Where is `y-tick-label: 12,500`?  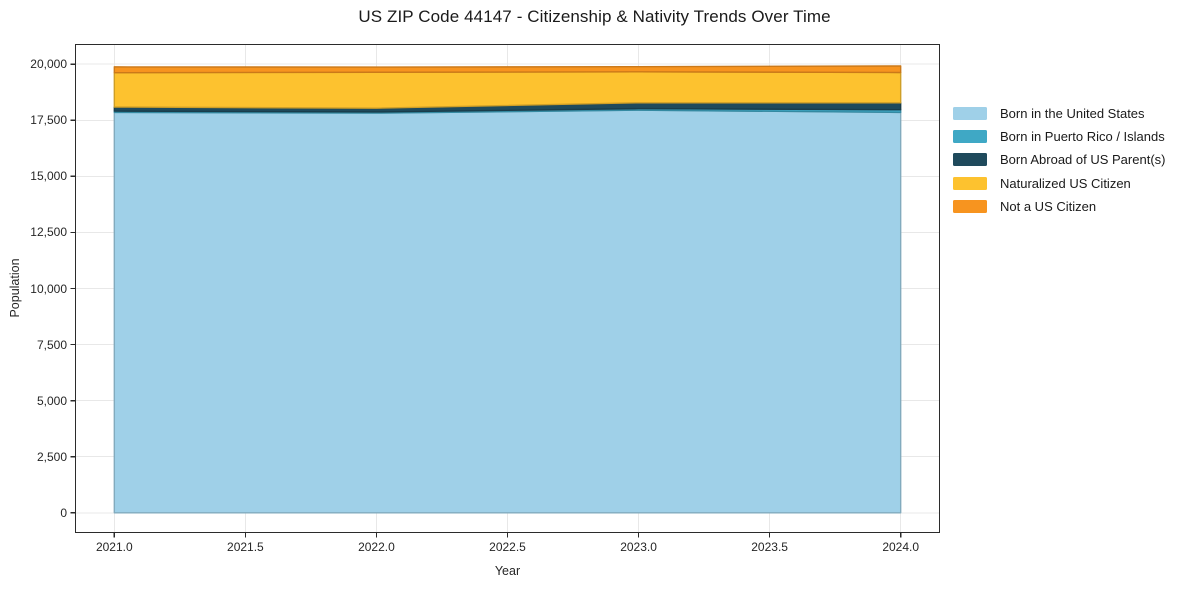 y-tick-label: 12,500 is located at coordinates (48, 232).